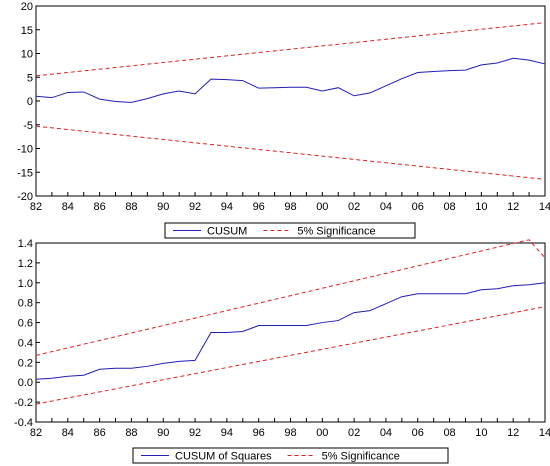 The image size is (550, 466). Describe the element at coordinates (290, 207) in the screenshot. I see `cusum-x-tick-label: 98` at that location.